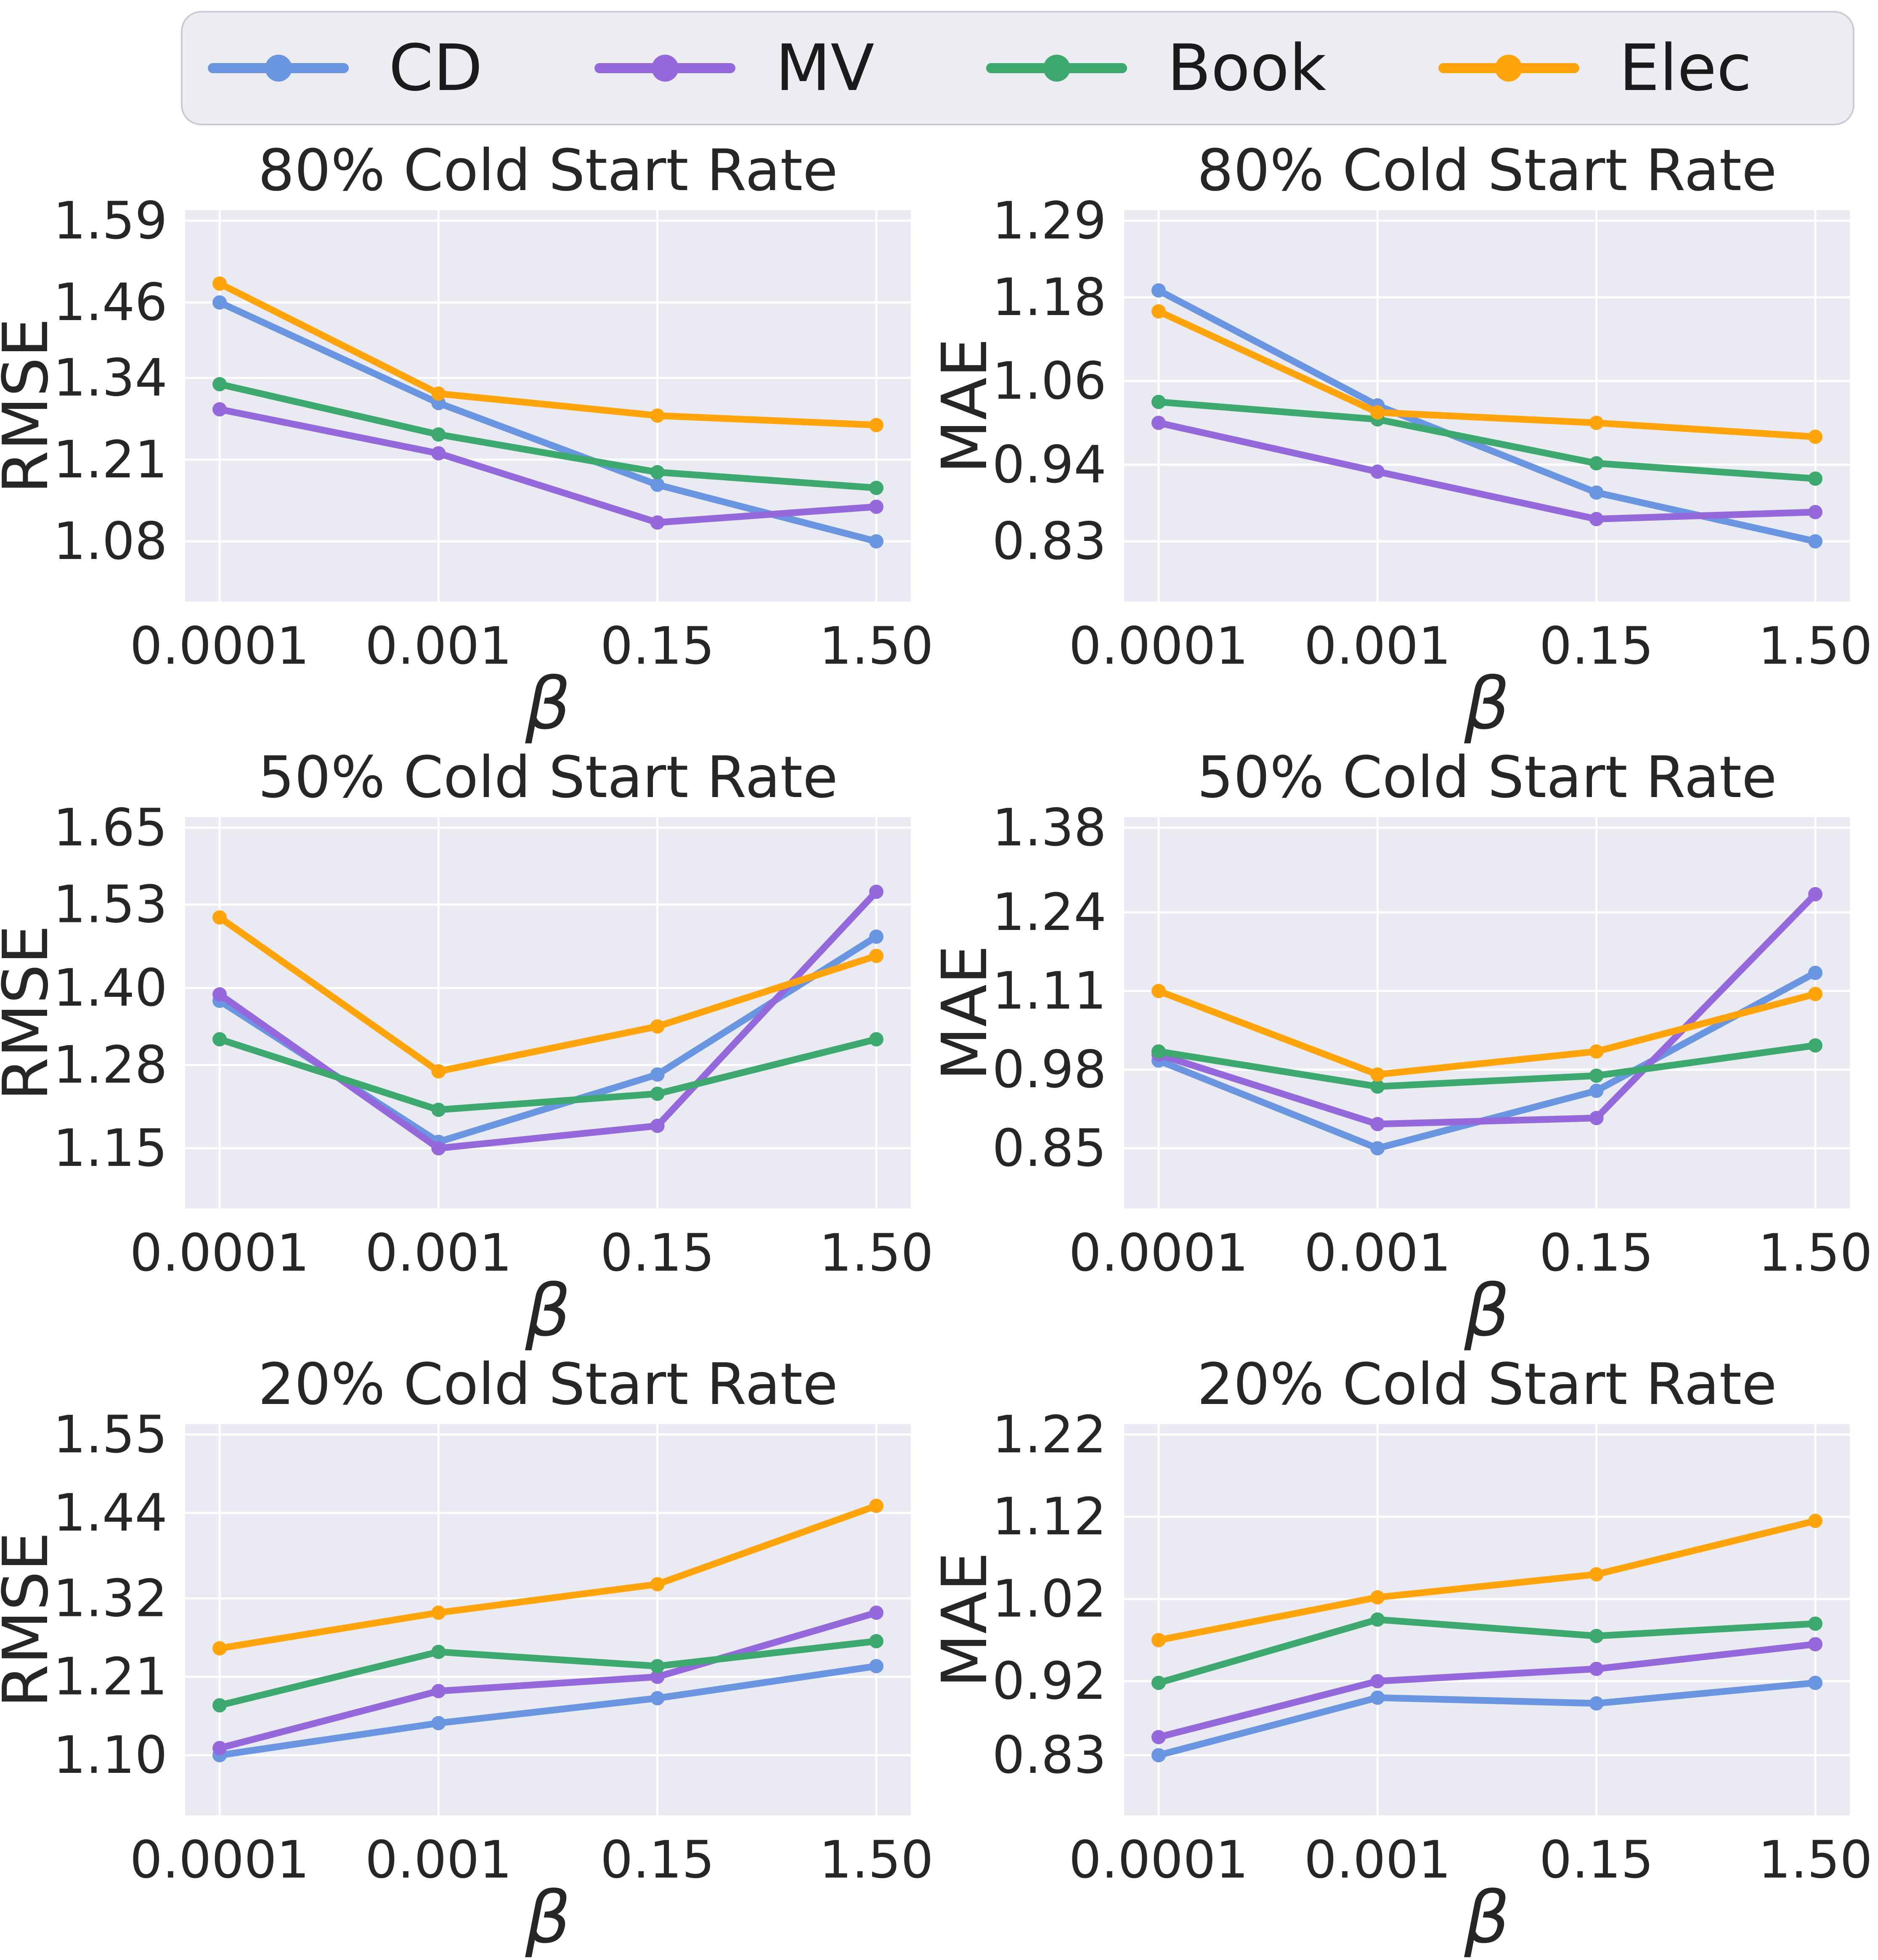  I want to click on y-tick-label: 1.06, so click(1049, 381).